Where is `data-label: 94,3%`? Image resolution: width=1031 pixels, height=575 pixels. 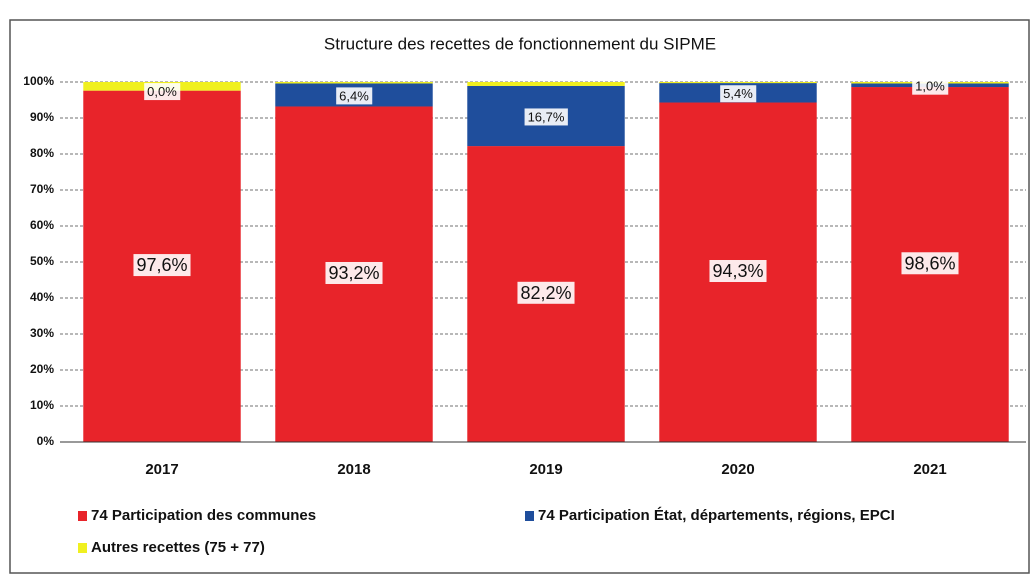
data-label: 94,3% is located at coordinates (737, 271).